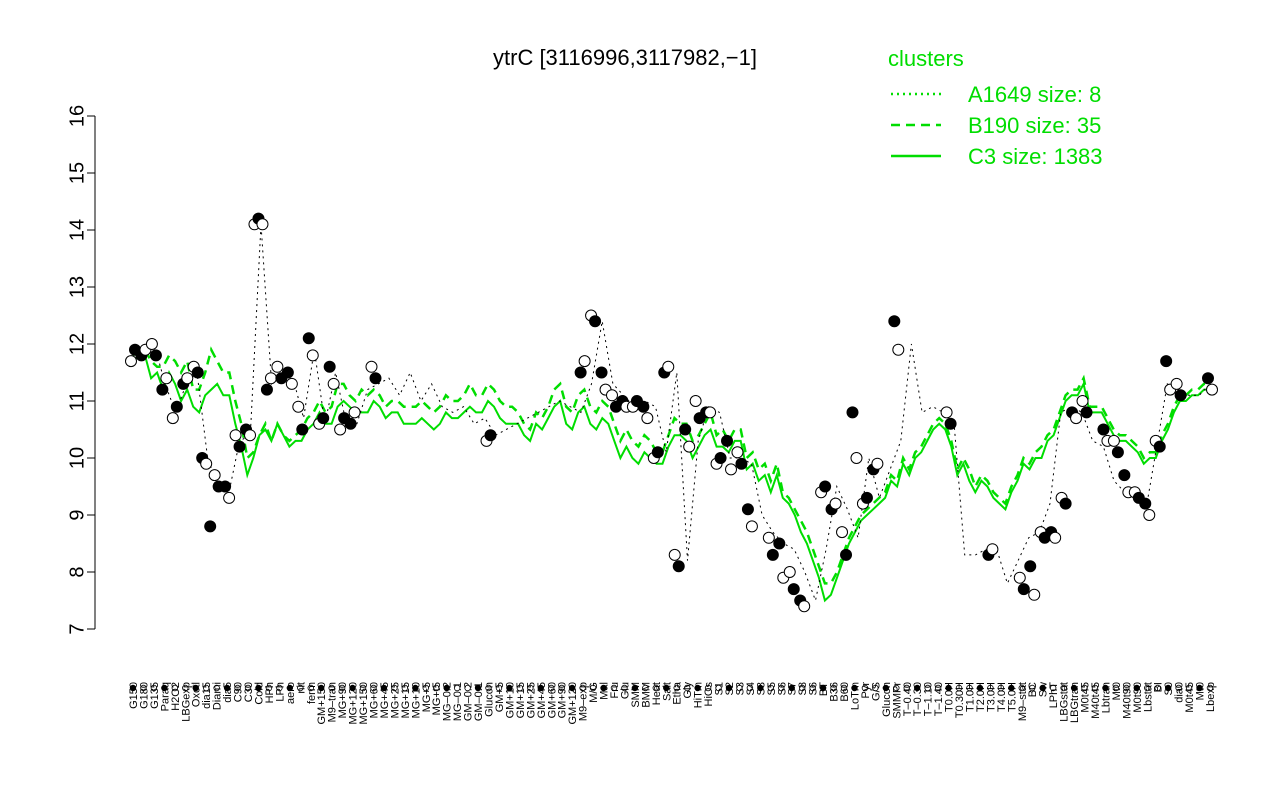 The width and height of the screenshot is (1280, 800). I want to click on x-tick-label: S8, so click(803, 688).